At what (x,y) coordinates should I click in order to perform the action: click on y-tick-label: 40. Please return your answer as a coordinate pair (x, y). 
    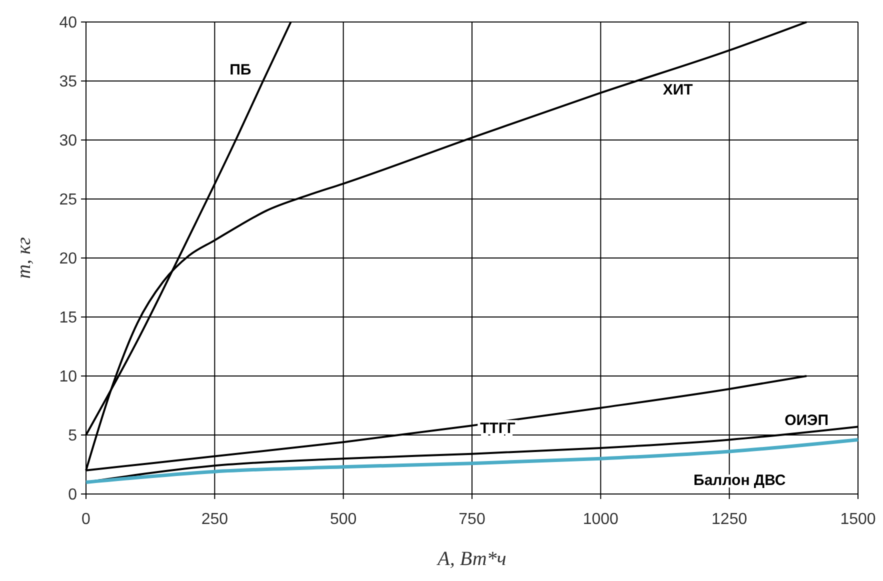
    Looking at the image, I should click on (68, 23).